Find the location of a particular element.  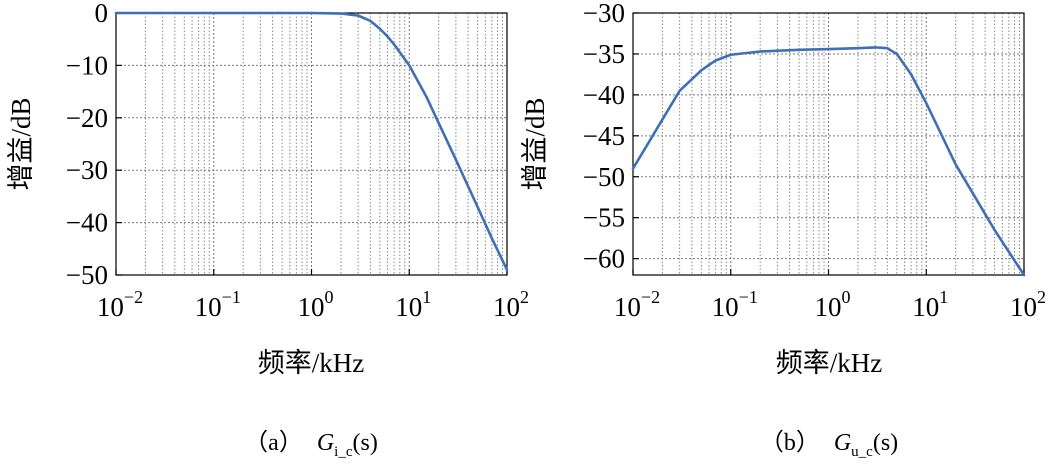

chart-b-x-tick-exponent: −1 is located at coordinates (748, 297).